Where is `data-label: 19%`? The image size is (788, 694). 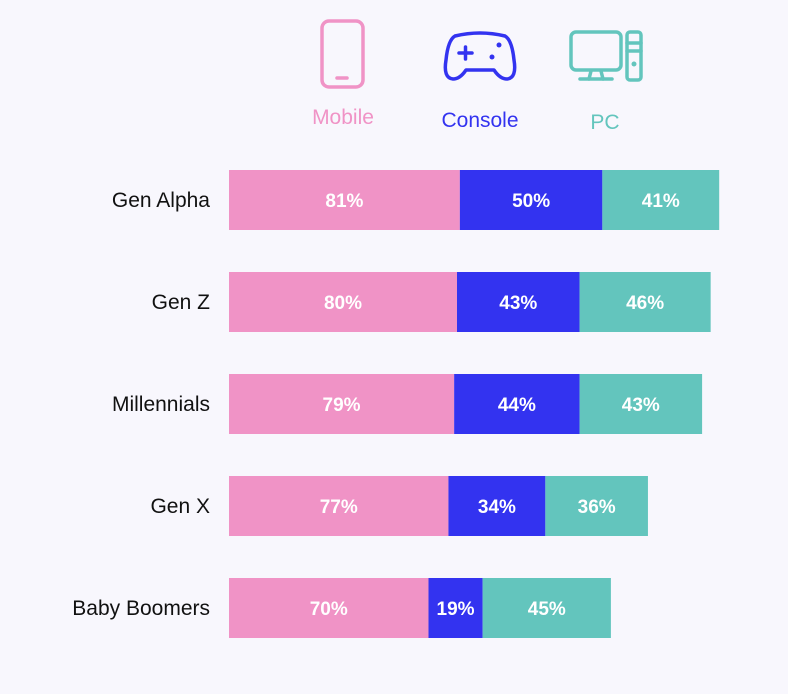
data-label: 19% is located at coordinates (456, 609).